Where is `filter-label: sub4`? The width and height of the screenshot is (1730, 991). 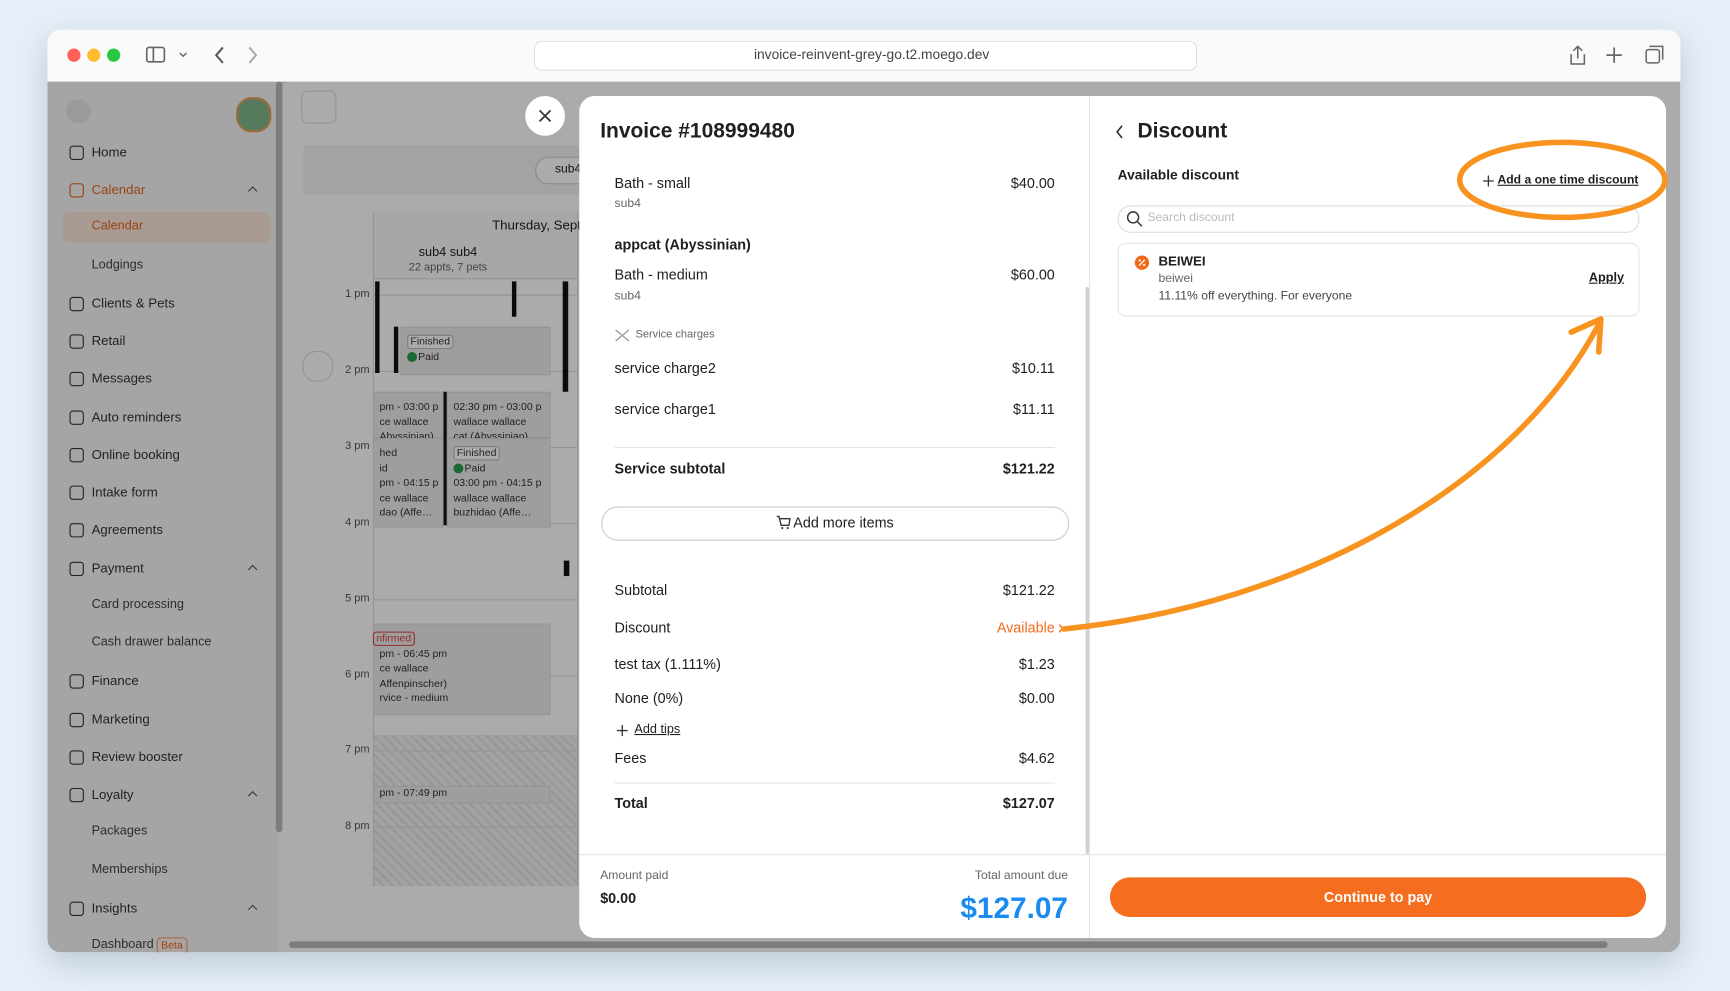 filter-label: sub4 is located at coordinates (568, 169).